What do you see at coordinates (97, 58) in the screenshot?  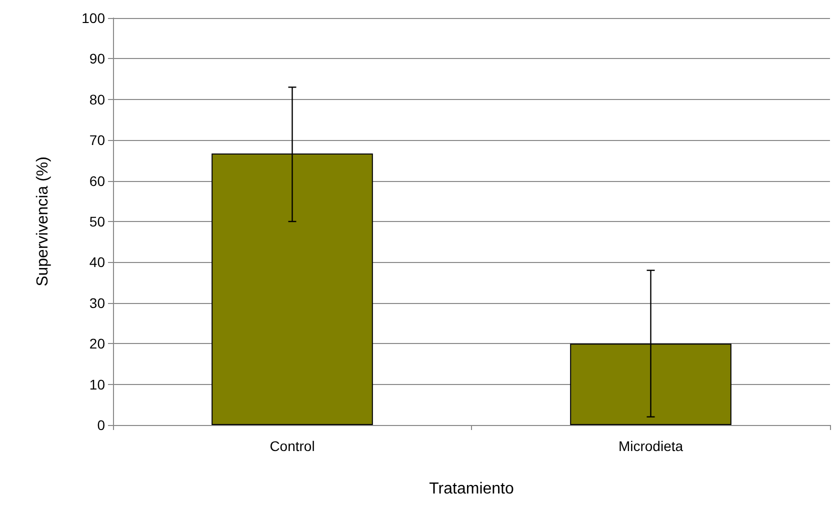 I see `y-tick-label: 90` at bounding box center [97, 58].